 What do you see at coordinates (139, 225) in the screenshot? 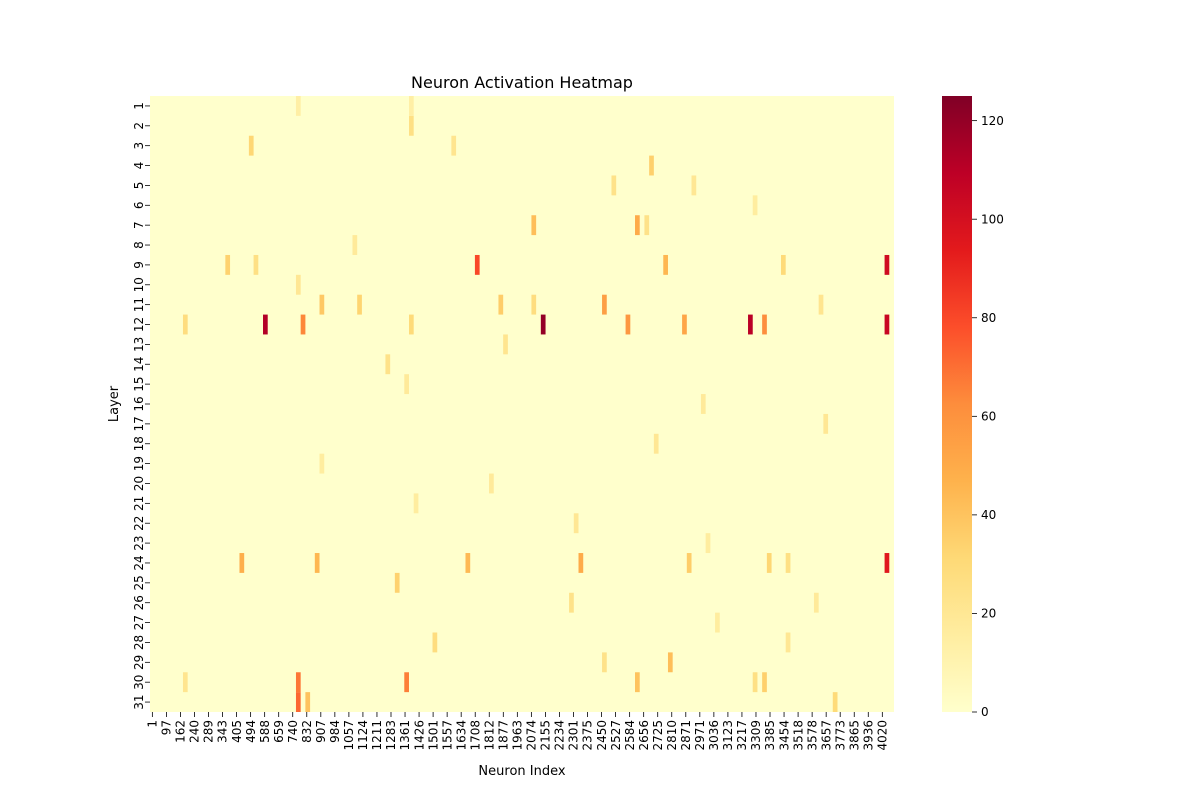
I see `y-tick-label: 7` at bounding box center [139, 225].